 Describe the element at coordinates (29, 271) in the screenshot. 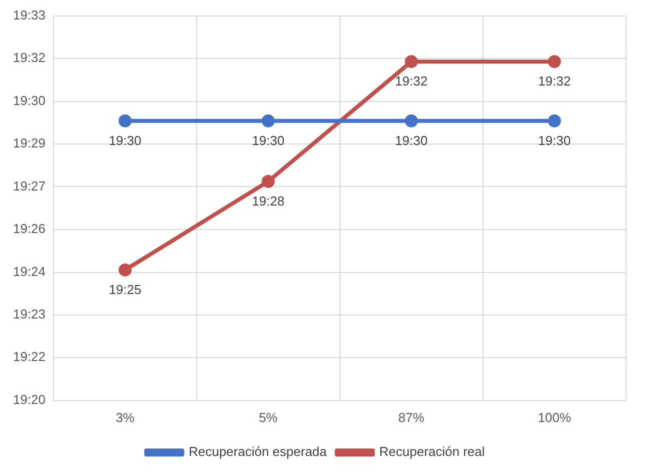

I see `y-tick-label: 19:24` at that location.